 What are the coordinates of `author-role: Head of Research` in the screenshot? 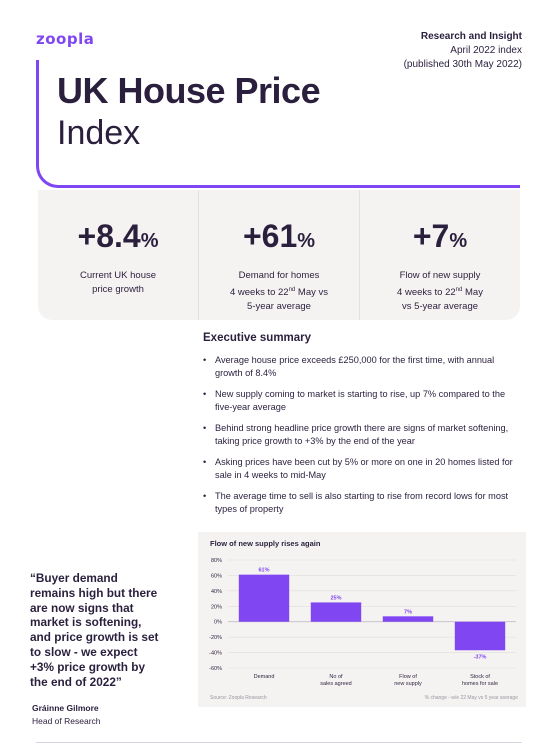 It's located at (66, 721).